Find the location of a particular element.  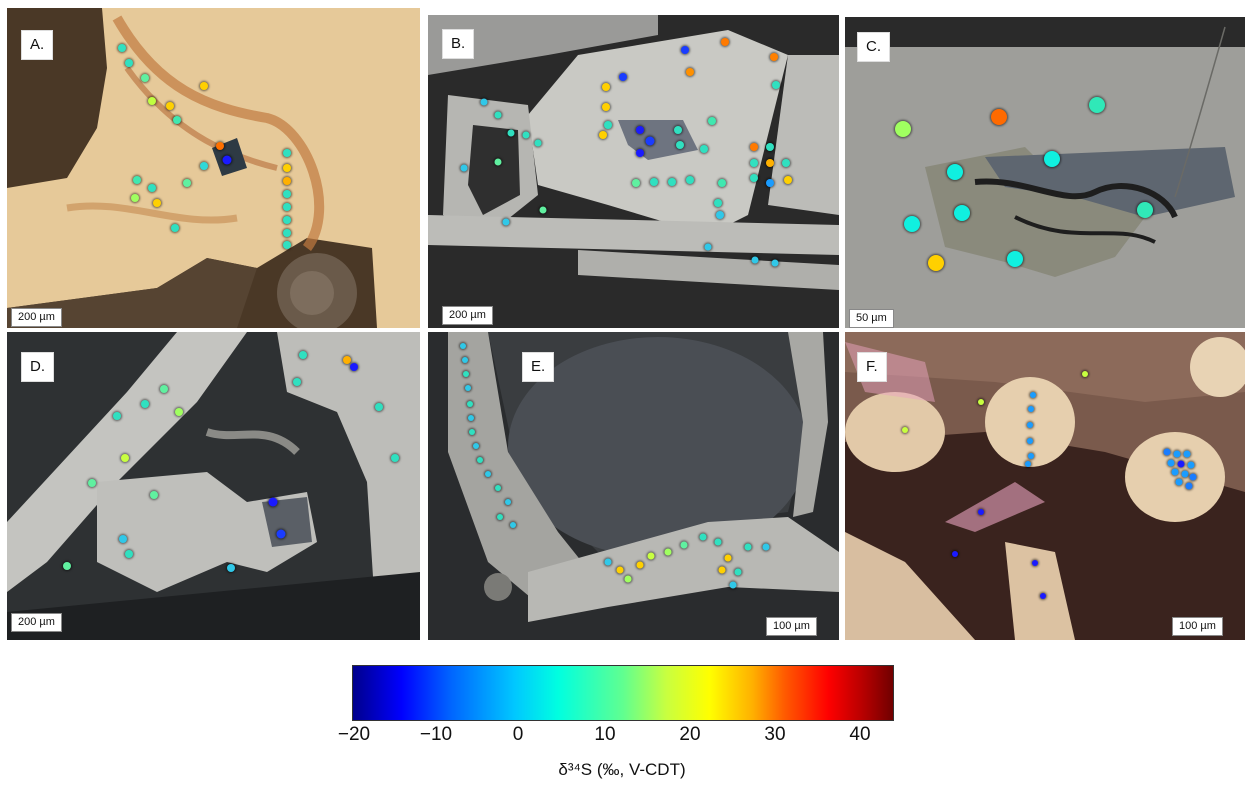

scale-bar: 50 µm is located at coordinates (871, 318).